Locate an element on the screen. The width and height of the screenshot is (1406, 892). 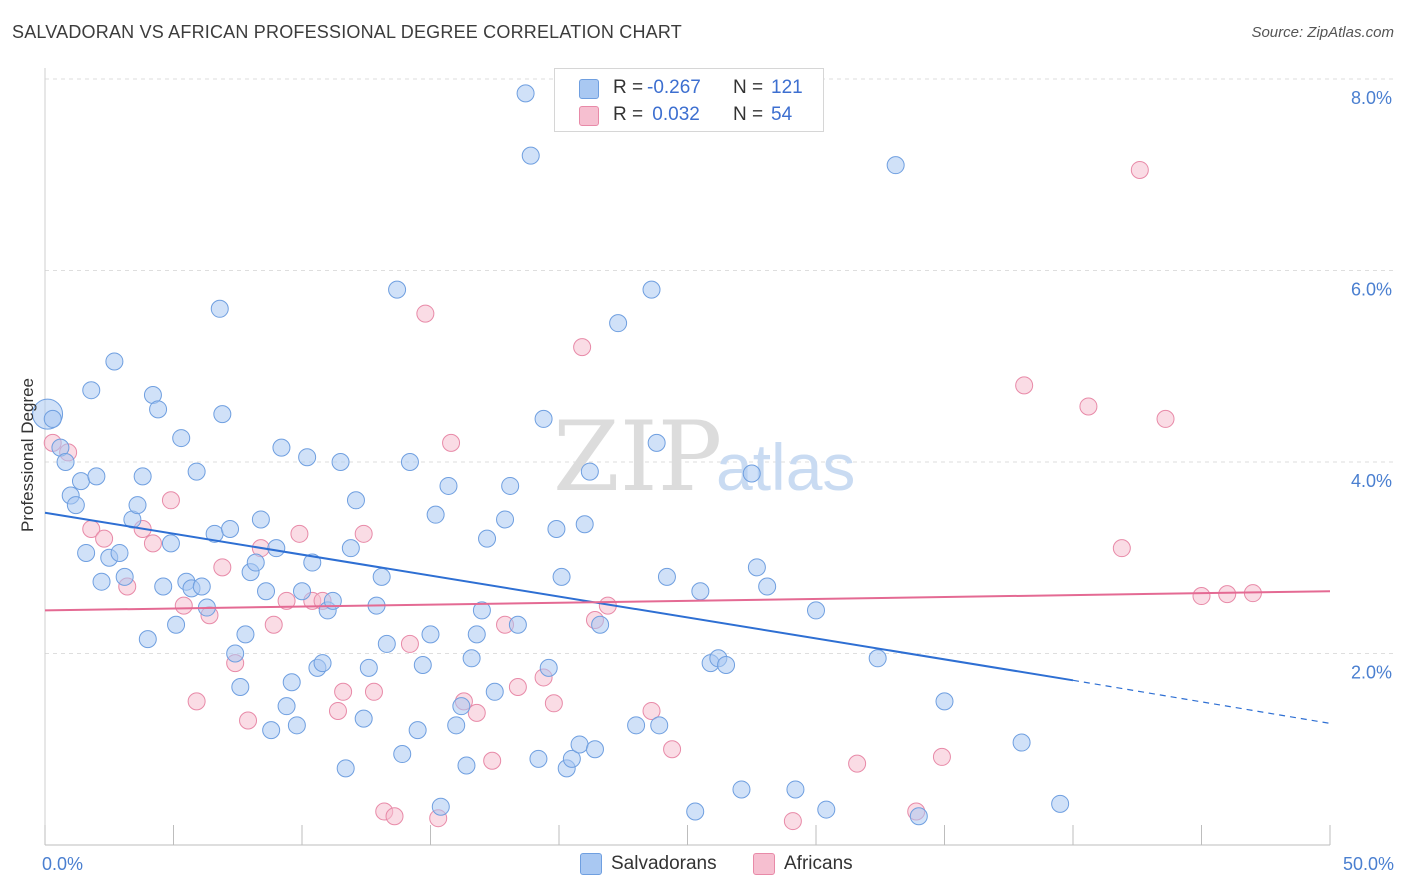
legend-n-value: 54 is located at coordinates (782, 114).